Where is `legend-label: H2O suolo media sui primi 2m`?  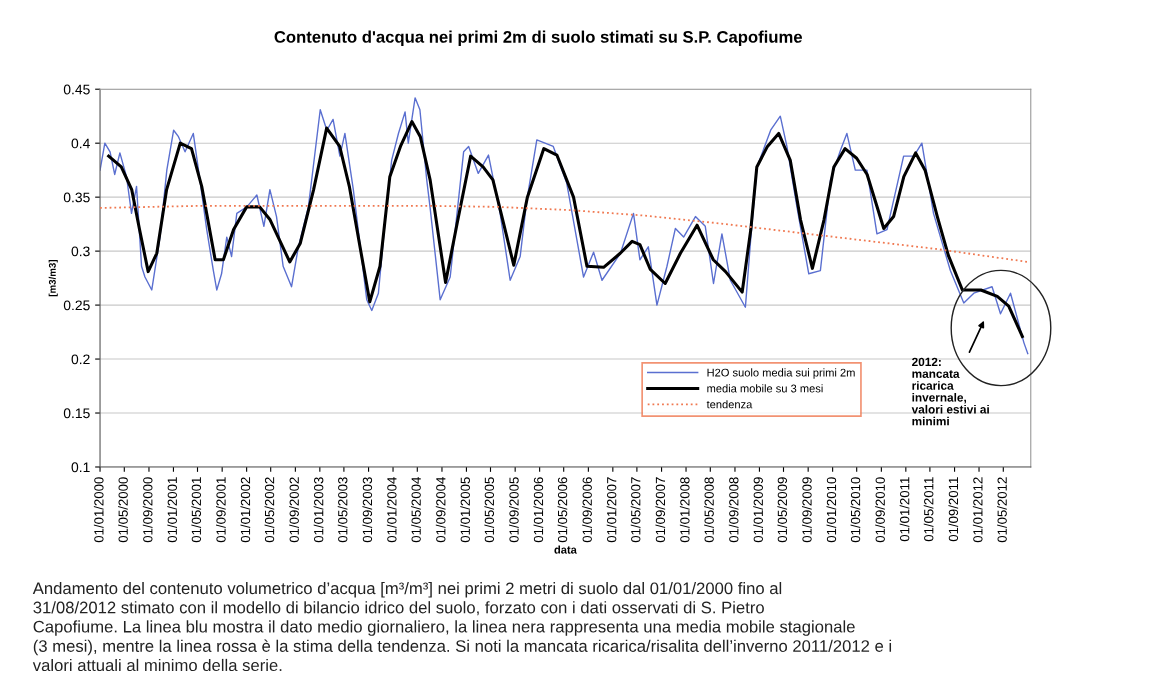
legend-label: H2O suolo media sui primi 2m is located at coordinates (781, 373).